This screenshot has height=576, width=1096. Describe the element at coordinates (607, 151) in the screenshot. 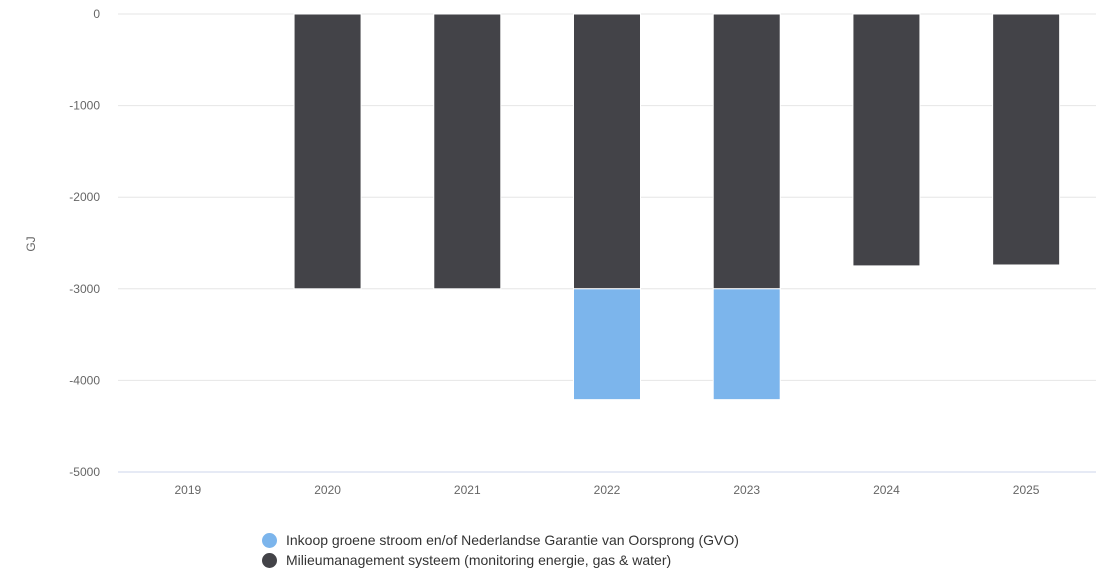

I see `bar-milieumanagement-2022` at that location.